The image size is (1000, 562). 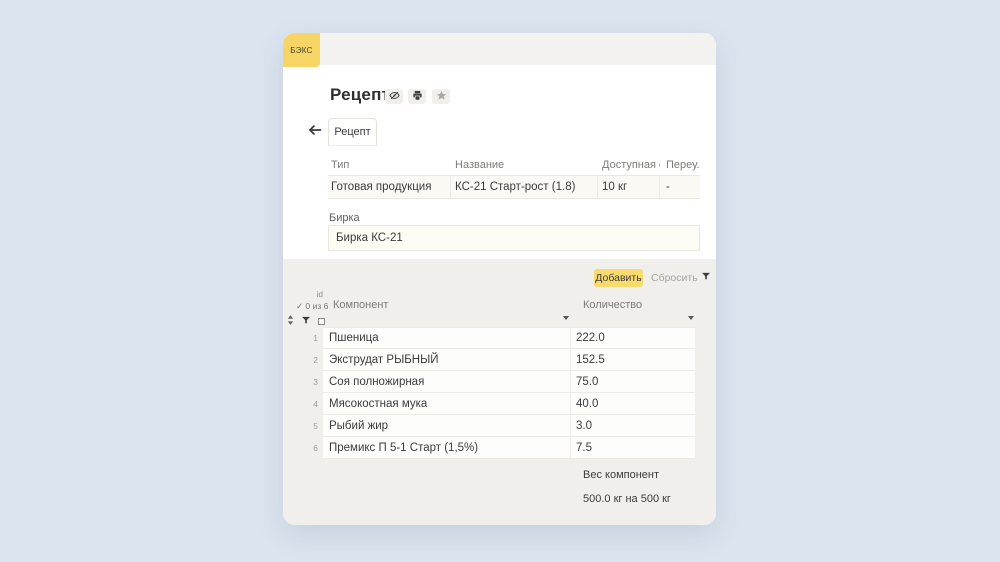 What do you see at coordinates (315, 448) in the screenshot?
I see `row-number: 6` at bounding box center [315, 448].